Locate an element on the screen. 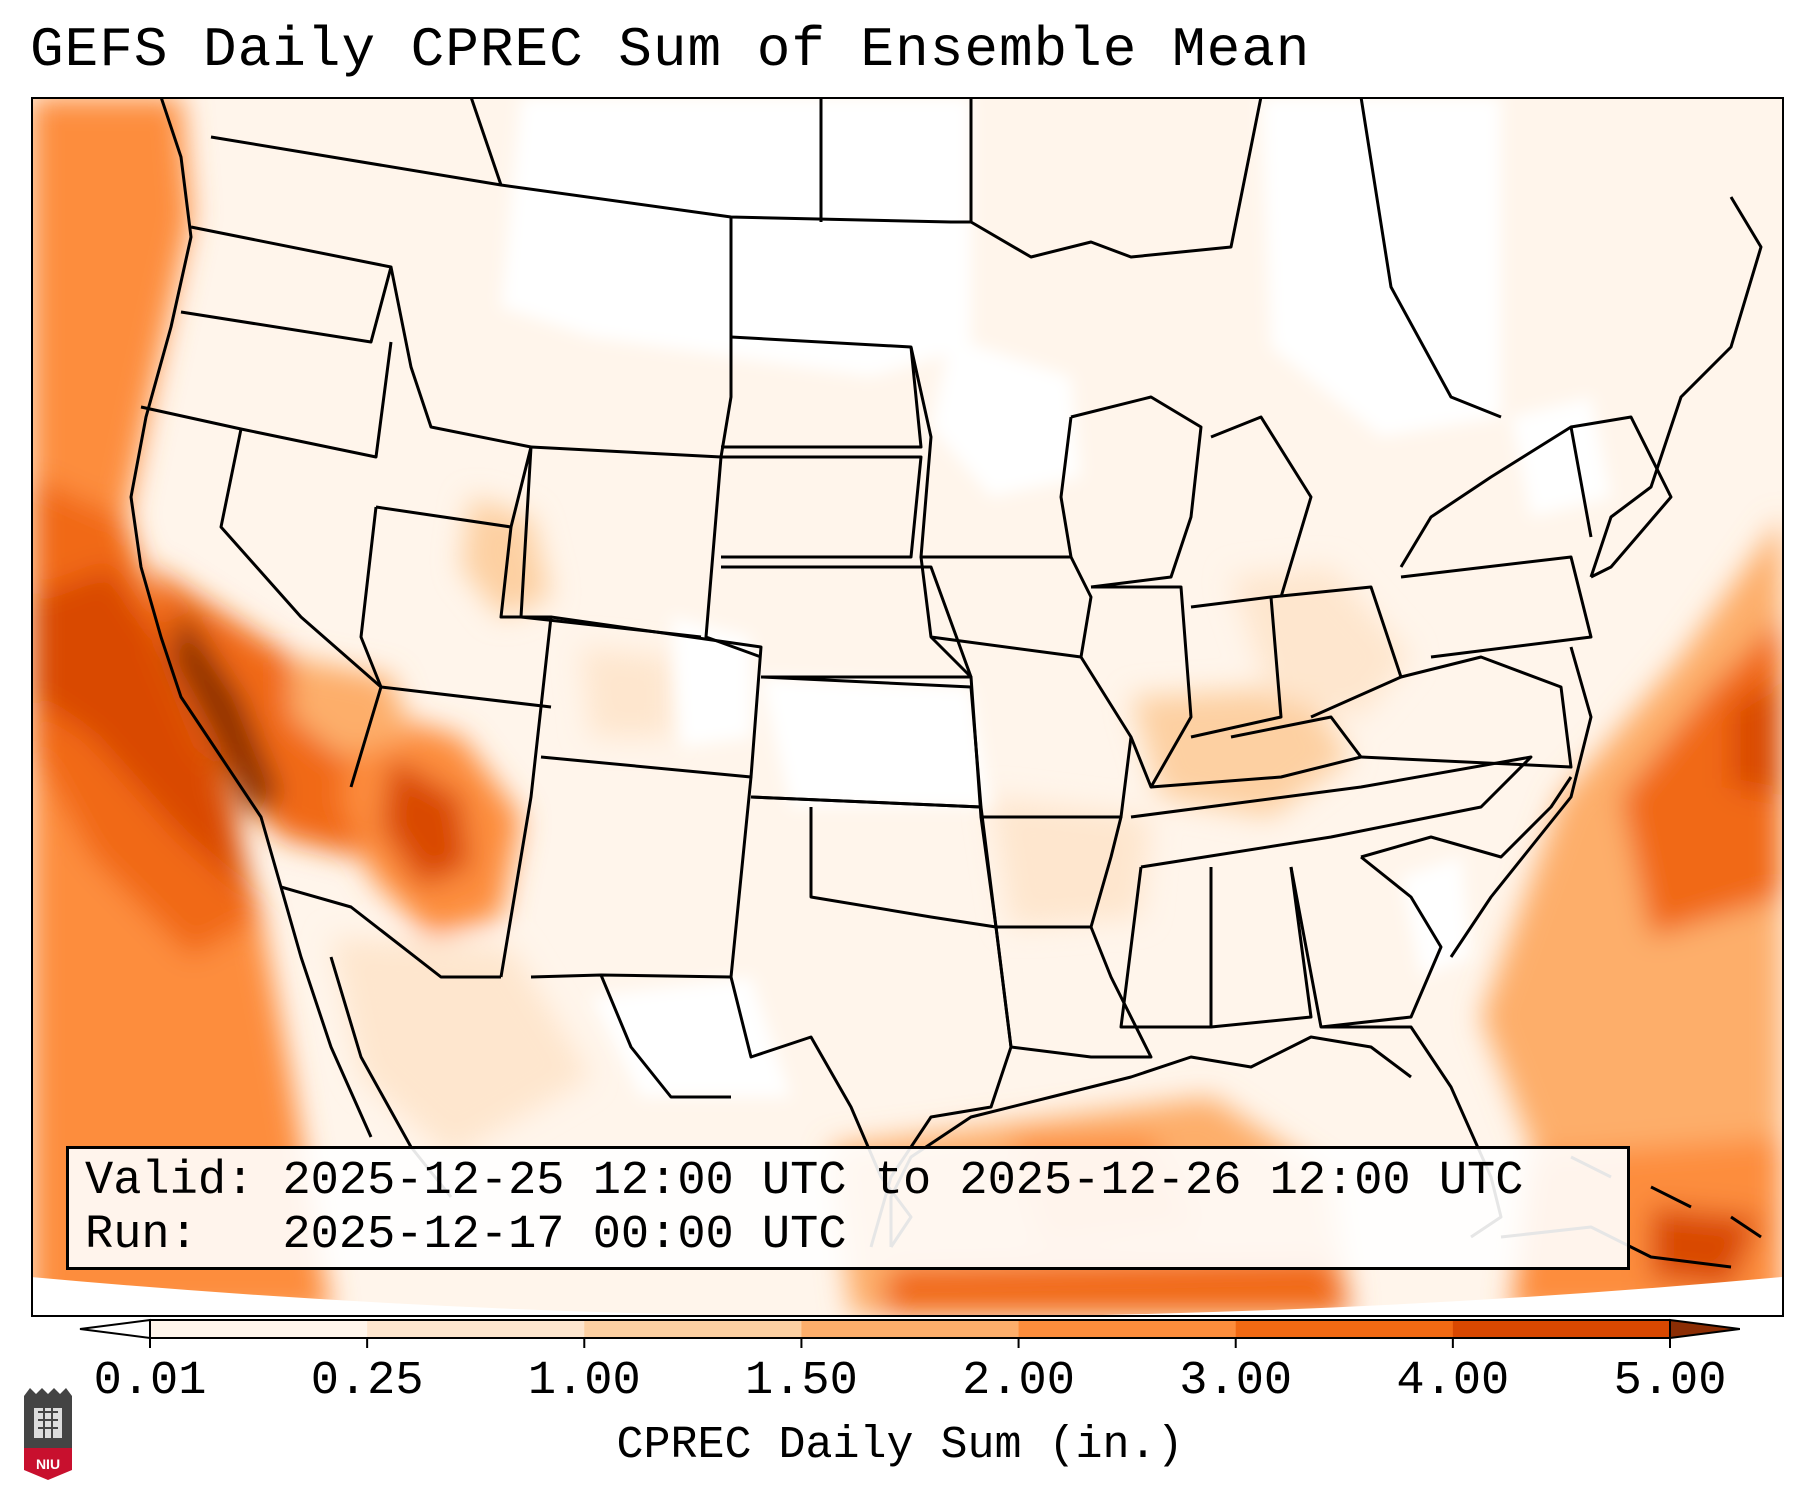 This screenshot has width=1803, height=1500. indiana-outline is located at coordinates (1236, 667).